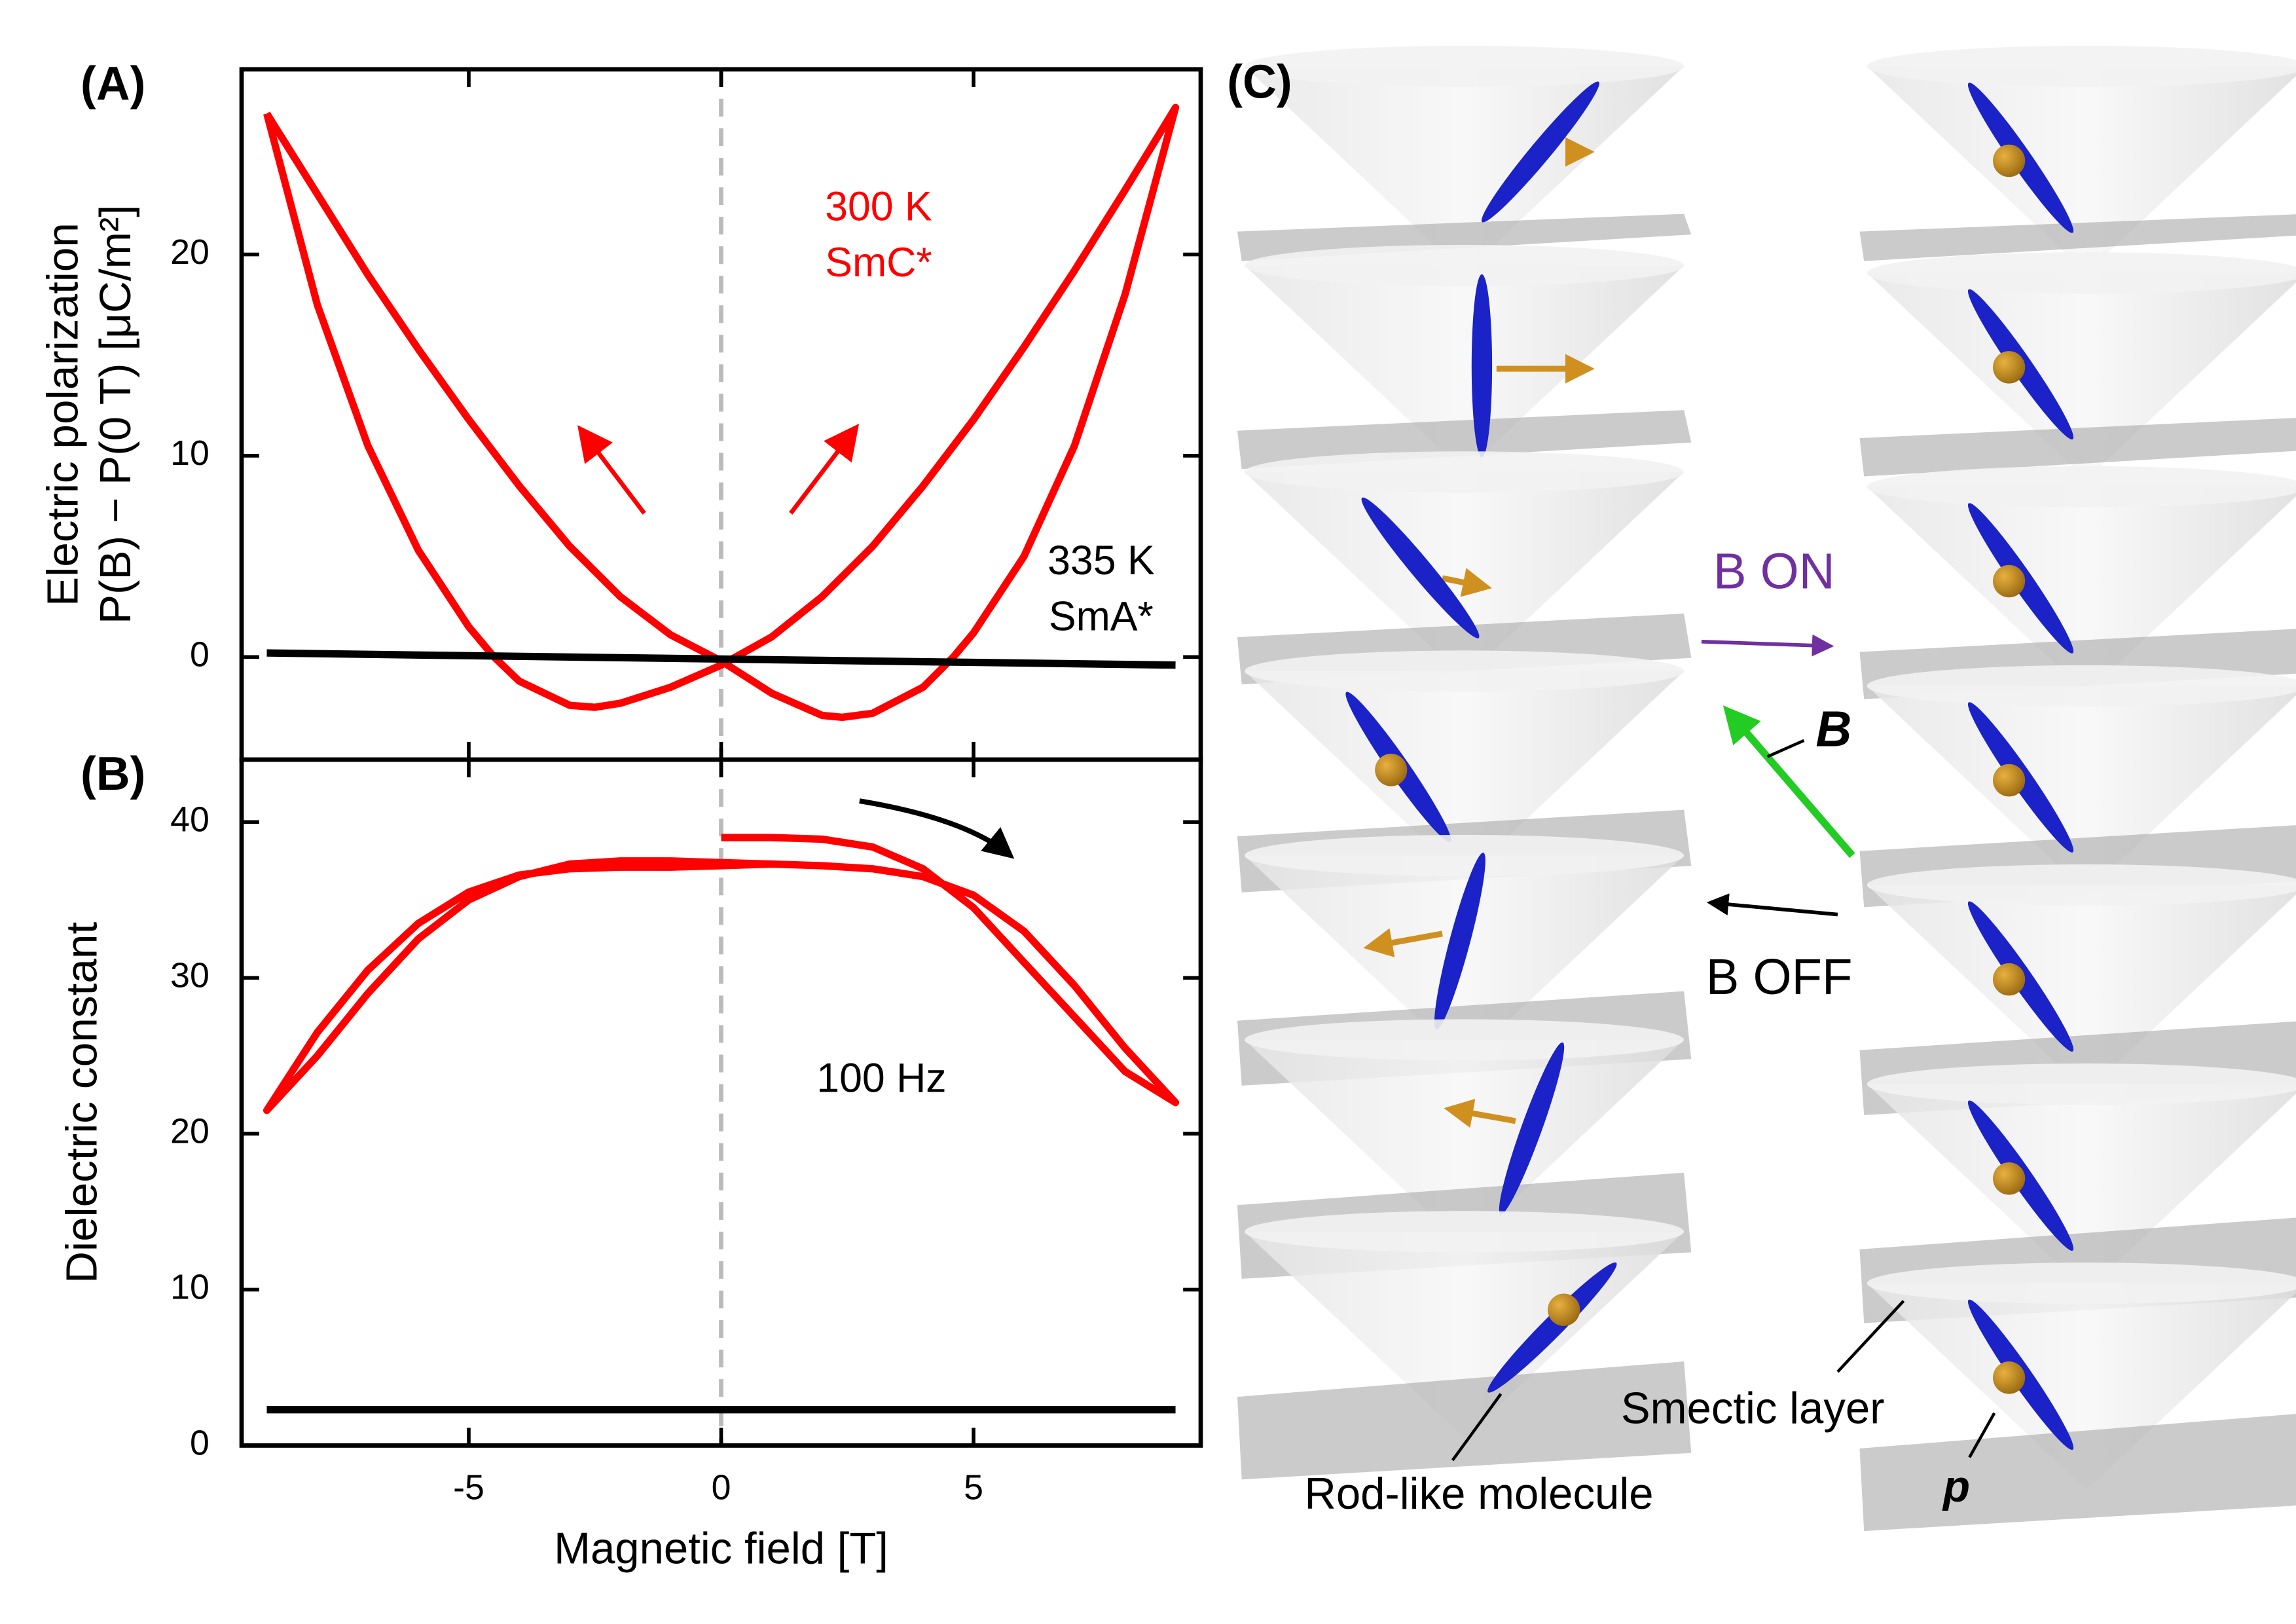  Describe the element at coordinates (190, 819) in the screenshot. I see `y-tick-label: 40` at that location.